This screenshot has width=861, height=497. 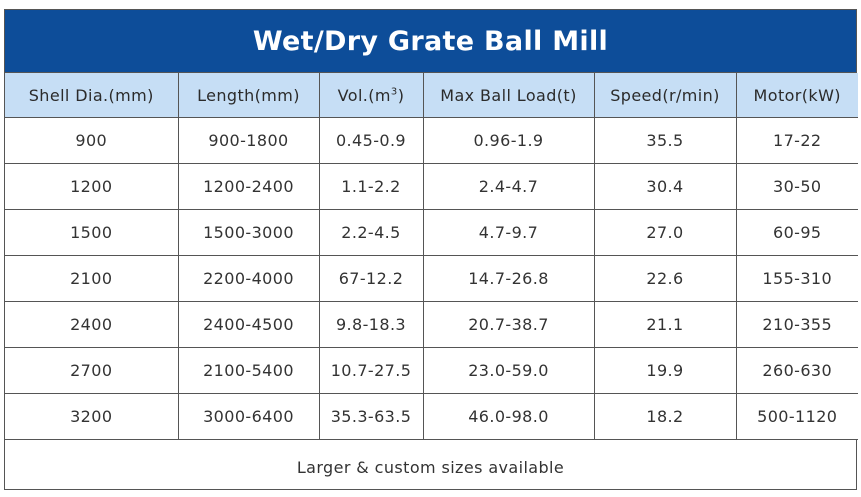 I want to click on cell-motor: 17-22, so click(x=796, y=140).